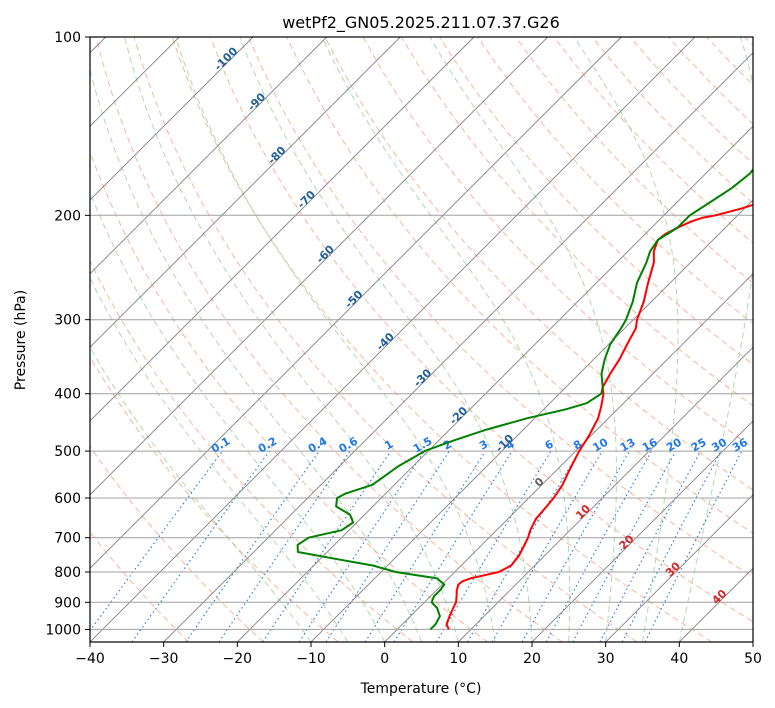 This screenshot has width=775, height=708. I want to click on x-tick-label: 10, so click(458, 659).